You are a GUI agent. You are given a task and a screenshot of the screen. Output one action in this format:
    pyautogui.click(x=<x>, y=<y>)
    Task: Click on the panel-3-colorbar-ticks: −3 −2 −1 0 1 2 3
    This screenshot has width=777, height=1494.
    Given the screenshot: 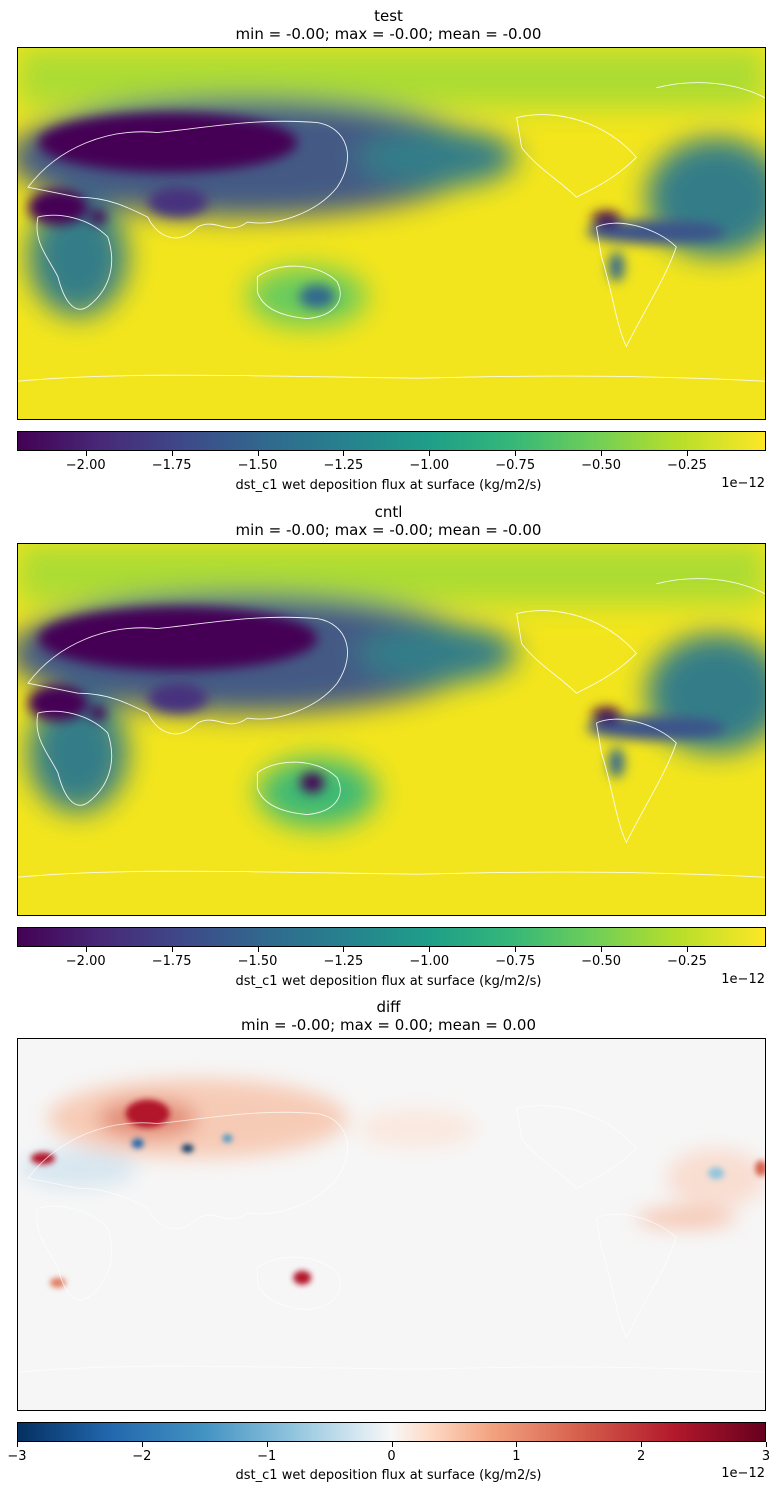 What is the action you would take?
    pyautogui.click(x=388, y=1453)
    